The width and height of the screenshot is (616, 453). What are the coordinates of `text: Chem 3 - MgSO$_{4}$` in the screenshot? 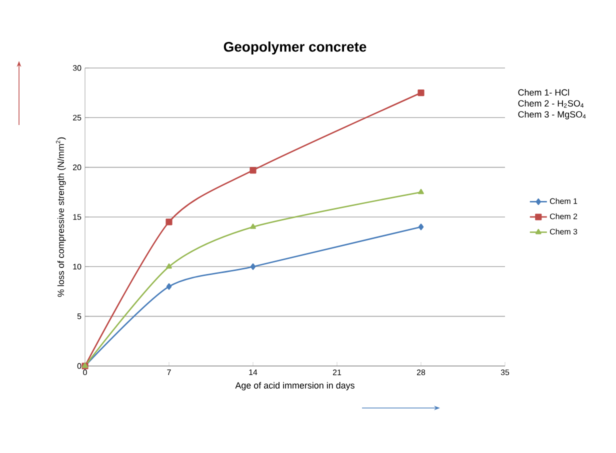 It's located at (552, 115).